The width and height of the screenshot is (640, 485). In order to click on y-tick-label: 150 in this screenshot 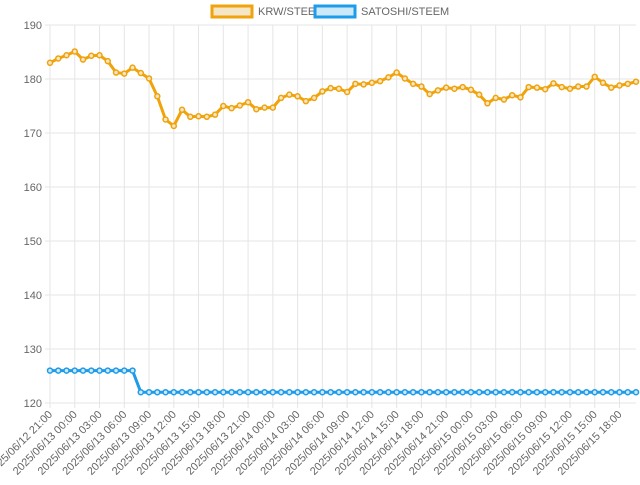, I will do `click(33, 242)`.